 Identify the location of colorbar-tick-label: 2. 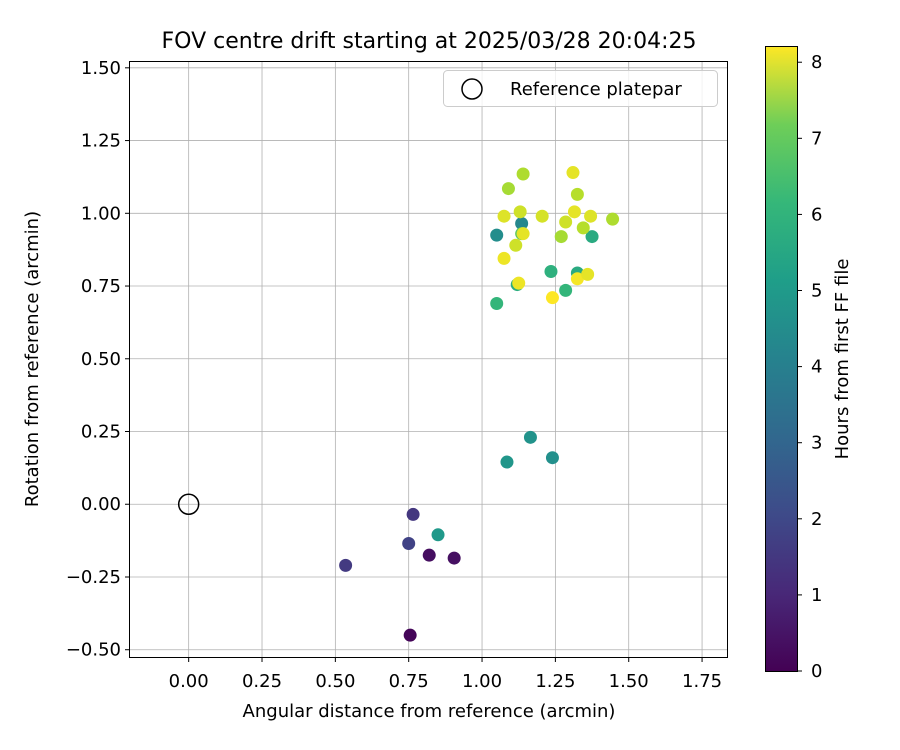
(816, 519).